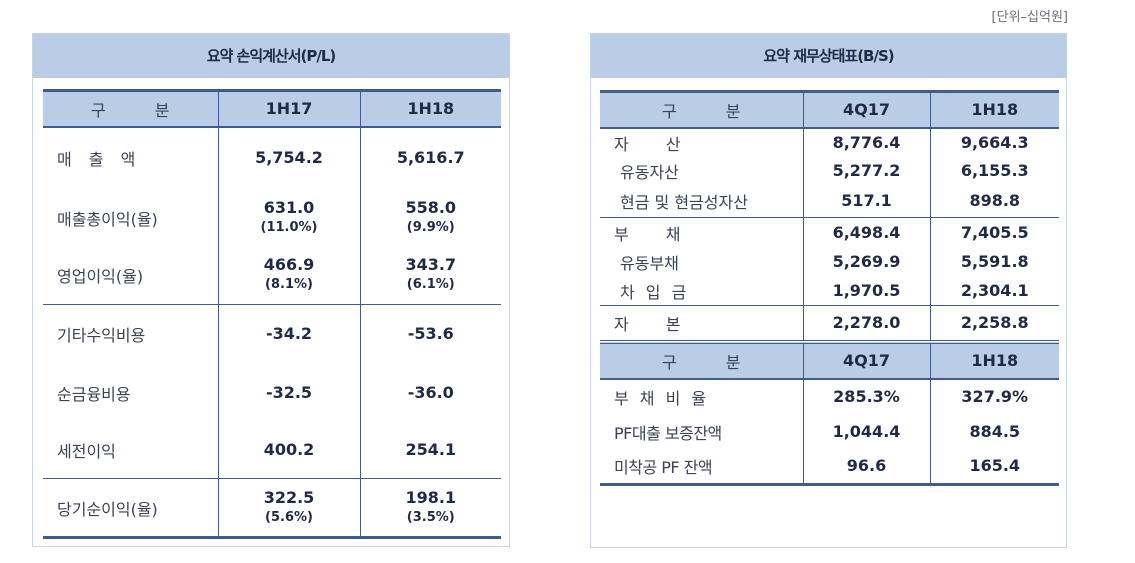 This screenshot has height=563, width=1135. What do you see at coordinates (431, 265) in the screenshot?
I see `value: 343.7` at bounding box center [431, 265].